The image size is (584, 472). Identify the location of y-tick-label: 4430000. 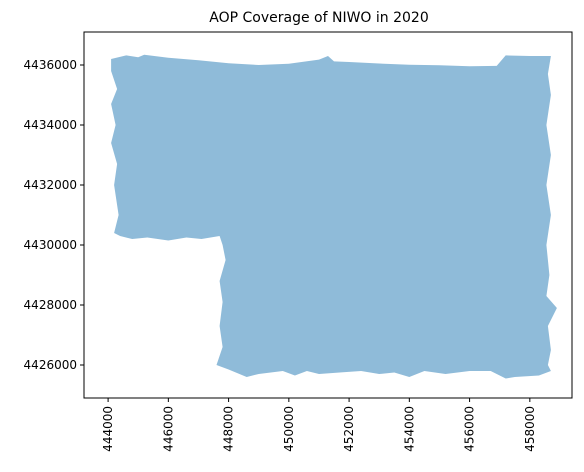
(50, 245).